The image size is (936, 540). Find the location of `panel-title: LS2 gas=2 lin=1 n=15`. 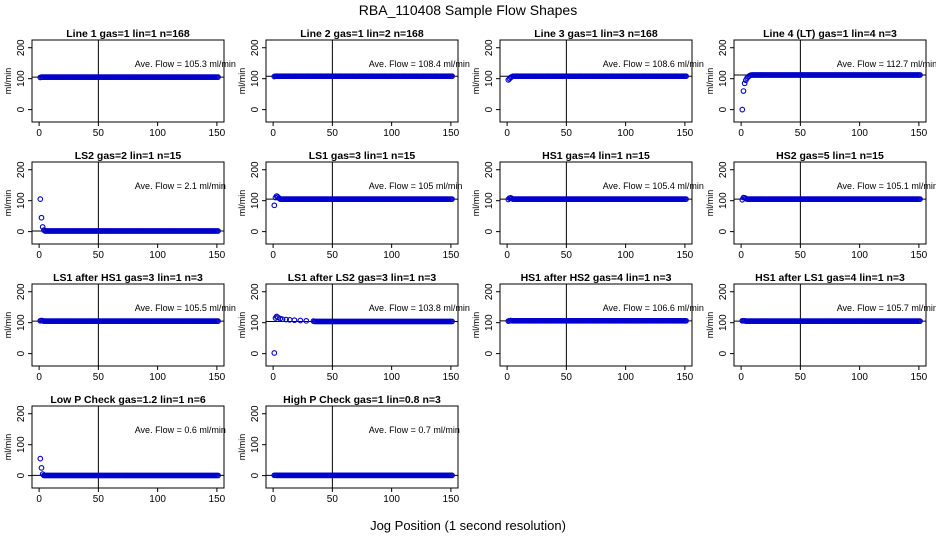

panel-title: LS2 gas=2 lin=1 n=15 is located at coordinates (128, 156).